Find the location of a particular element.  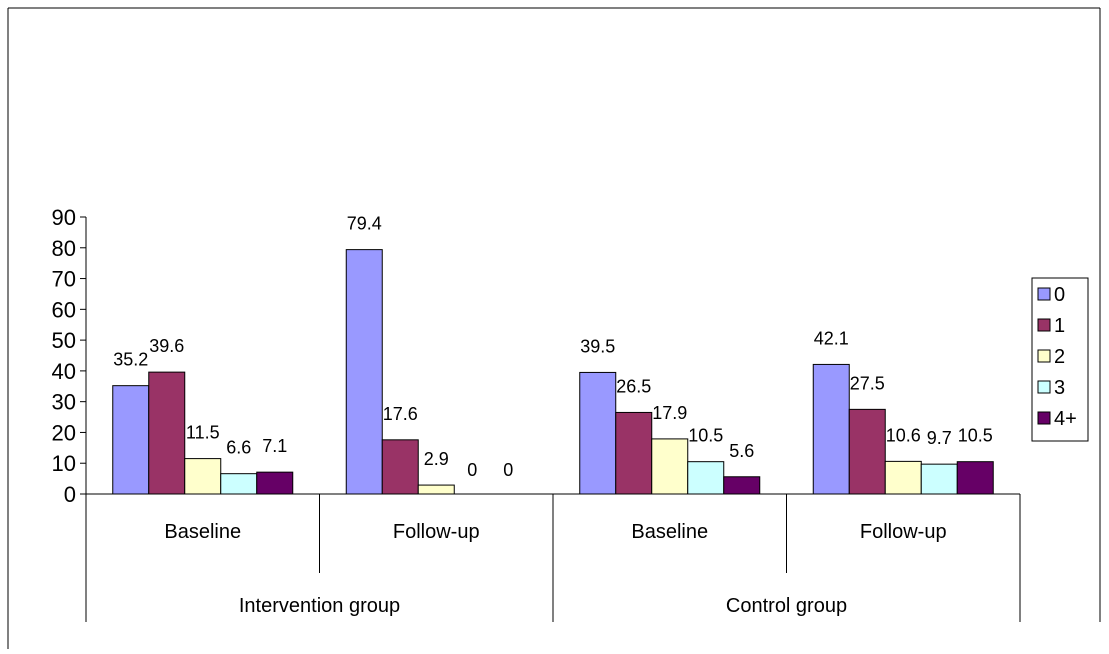

y-tick-label: 30 is located at coordinates (64, 402).